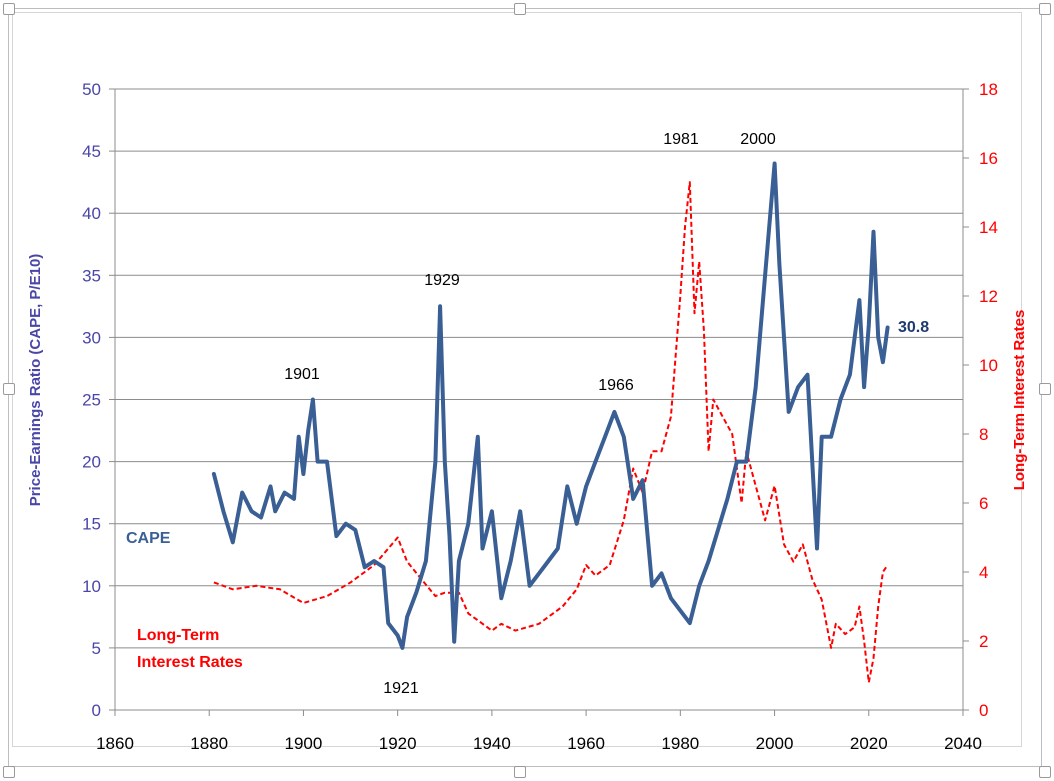  I want to click on y-left-tick-label: 30, so click(91, 337).